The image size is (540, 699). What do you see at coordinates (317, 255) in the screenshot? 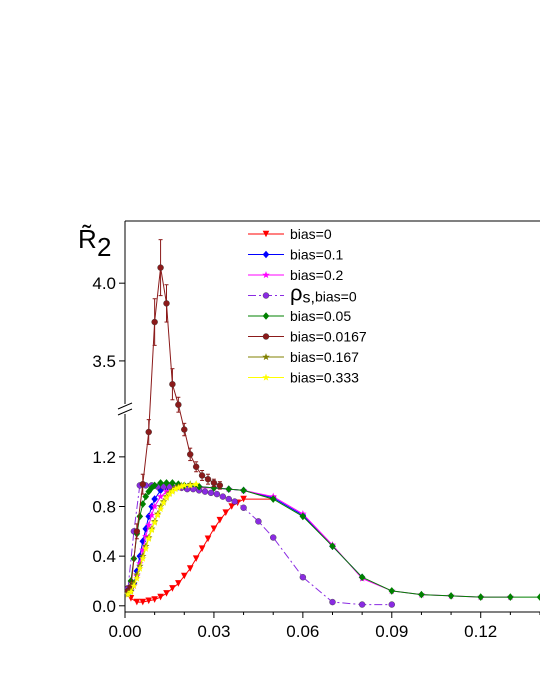
I see `legend-label: bias=0.1` at bounding box center [317, 255].